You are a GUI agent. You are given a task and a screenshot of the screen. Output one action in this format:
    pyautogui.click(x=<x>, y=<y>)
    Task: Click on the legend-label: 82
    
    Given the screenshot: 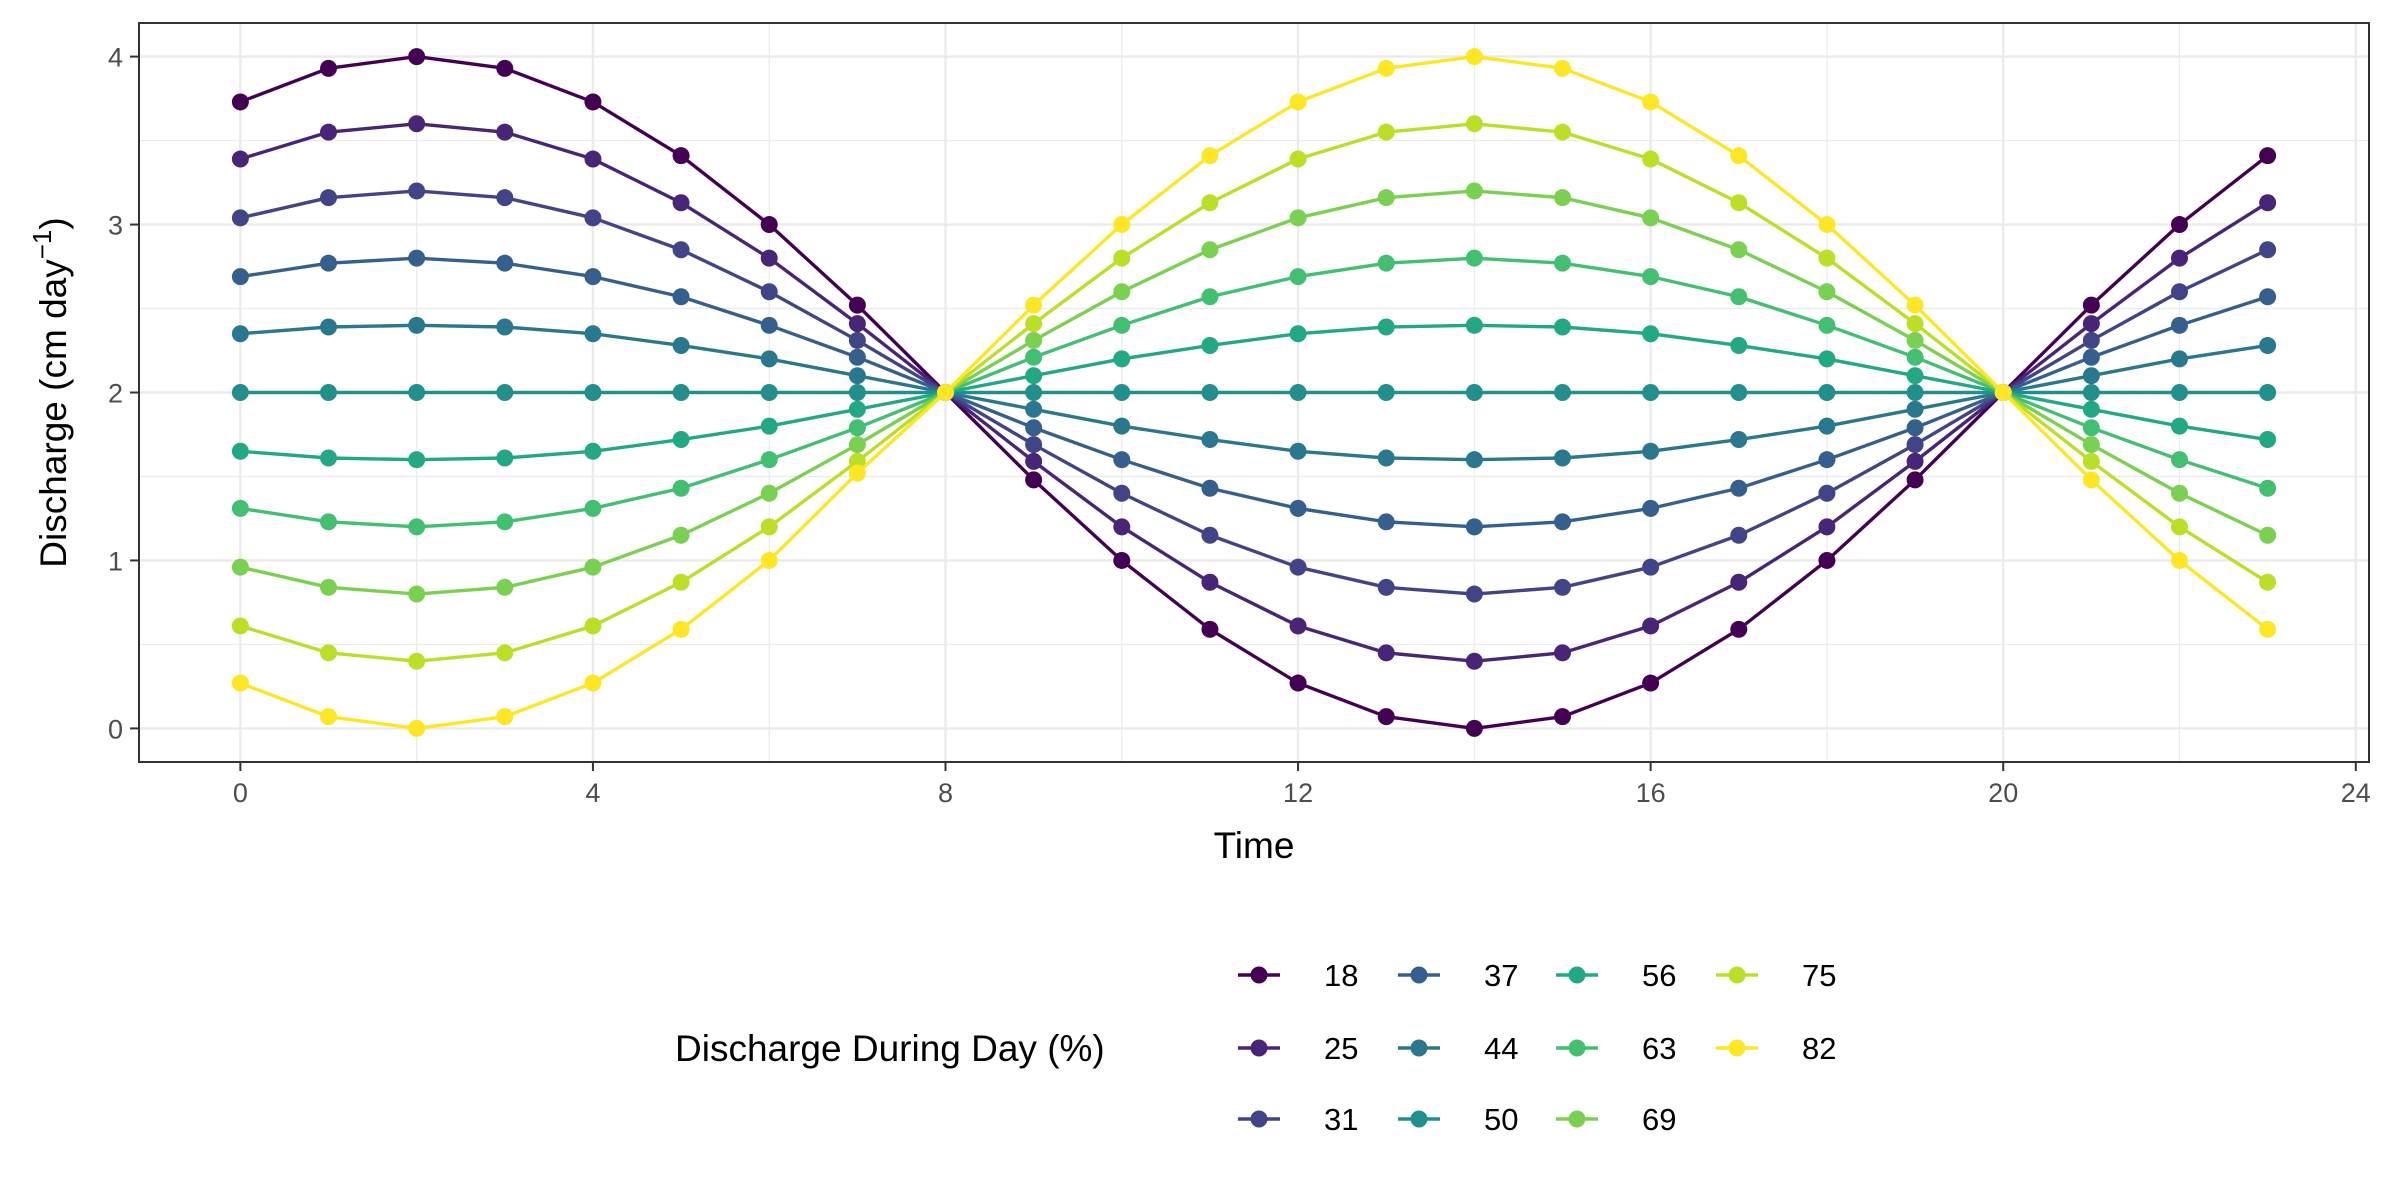 What is the action you would take?
    pyautogui.click(x=1819, y=1048)
    